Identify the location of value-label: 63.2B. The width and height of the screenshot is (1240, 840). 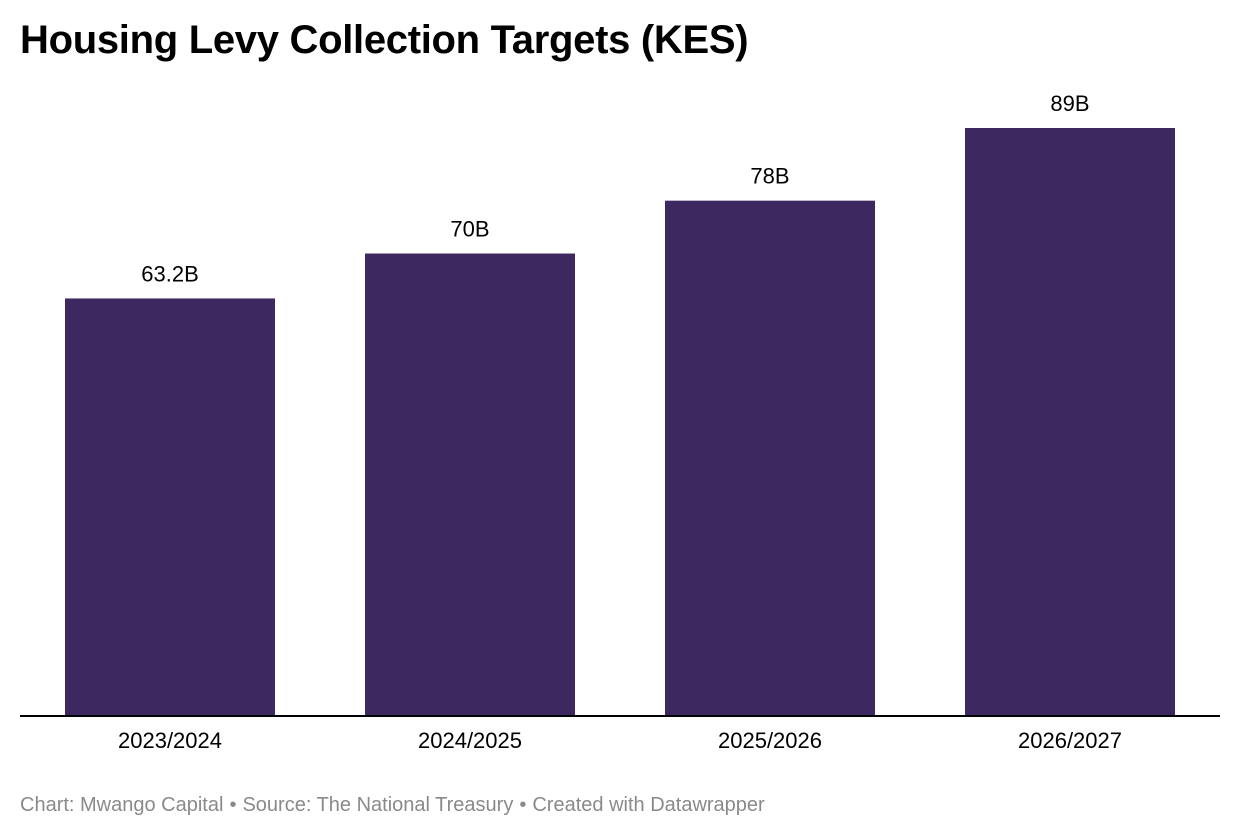
(170, 273).